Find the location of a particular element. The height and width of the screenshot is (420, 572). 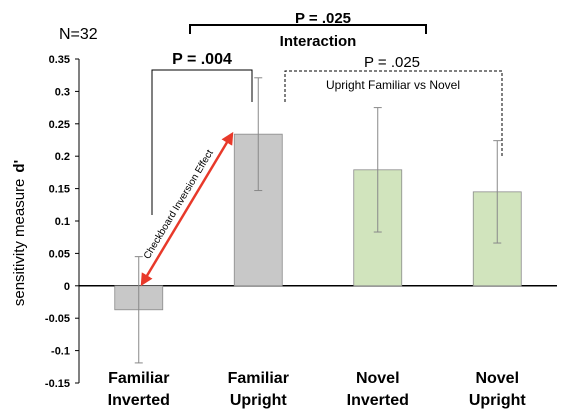

y-tick-label: -0.1 is located at coordinates (60, 352).